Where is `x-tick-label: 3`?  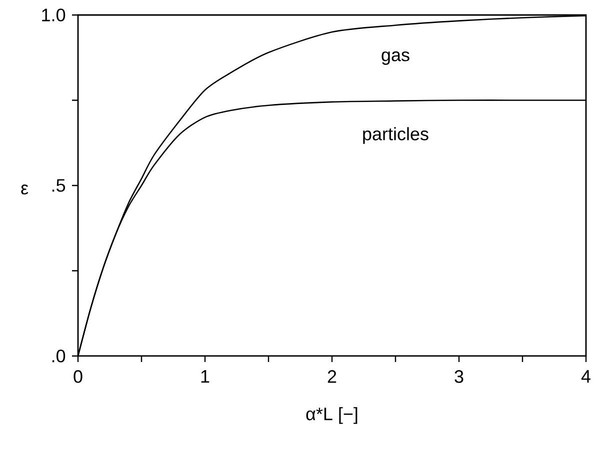 x-tick-label: 3 is located at coordinates (459, 376).